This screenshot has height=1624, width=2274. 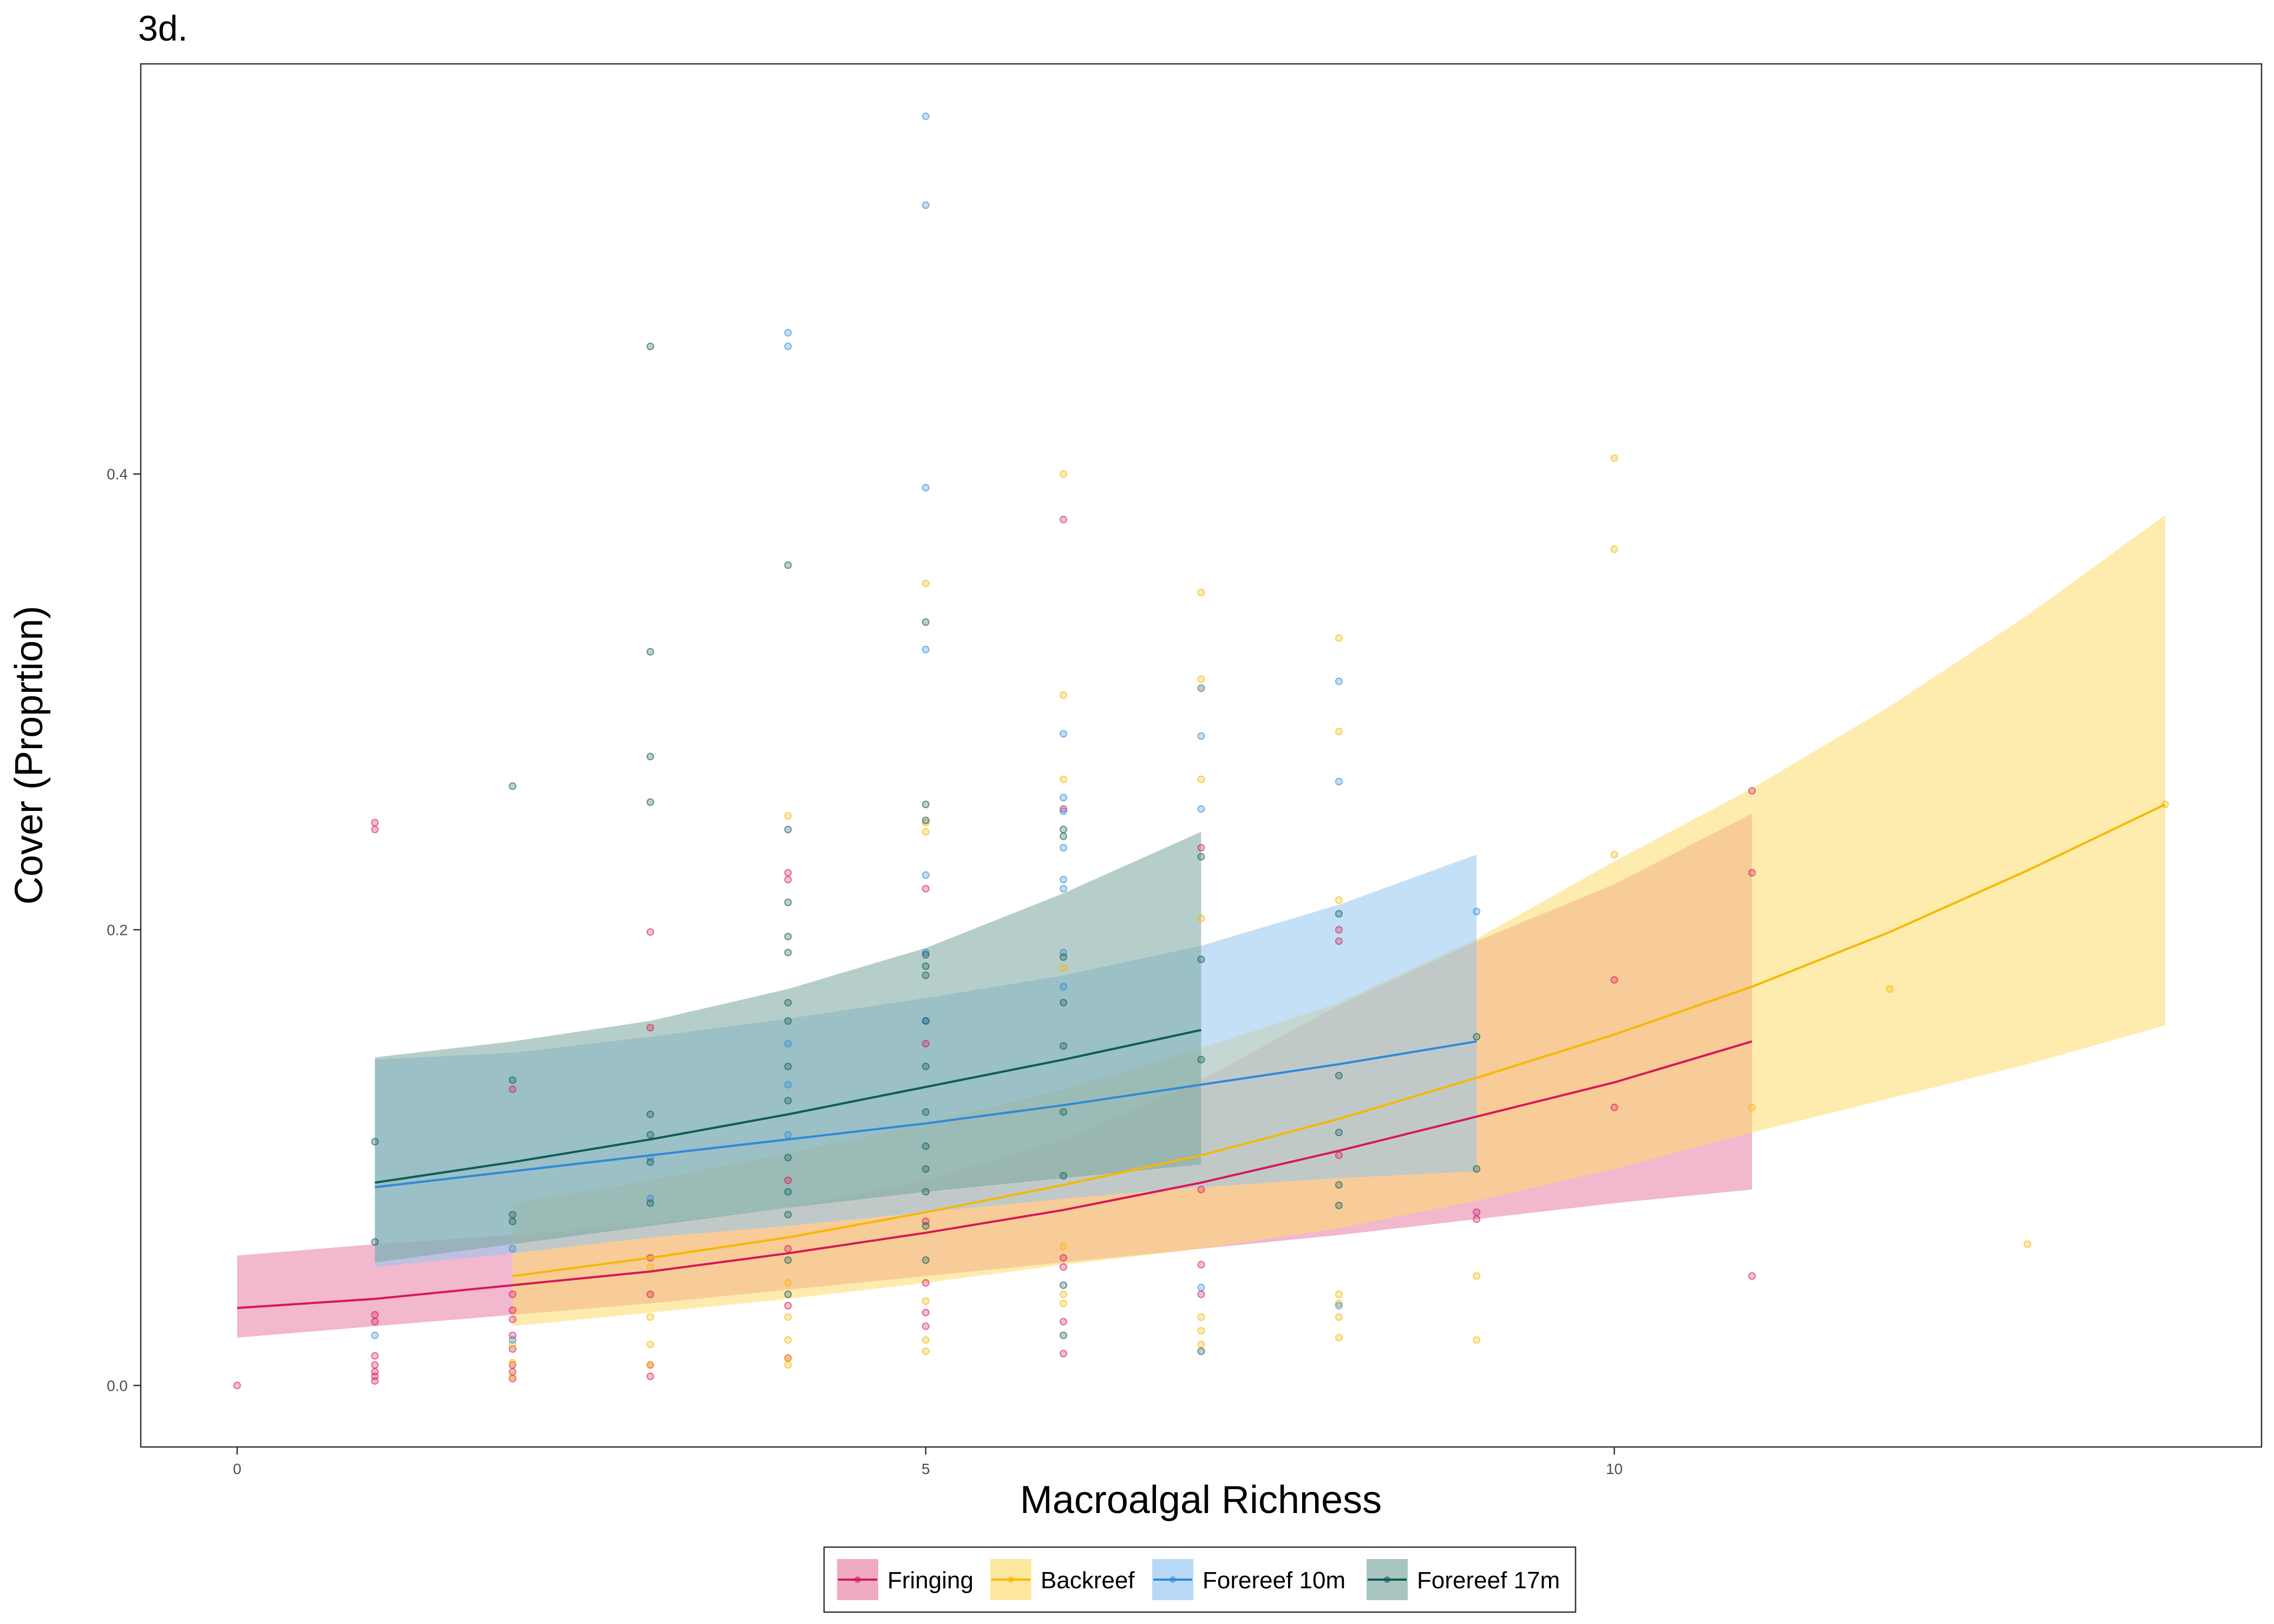 I want to click on legend-label-forereef-17m: Forereef 17m, so click(x=1489, y=1580).